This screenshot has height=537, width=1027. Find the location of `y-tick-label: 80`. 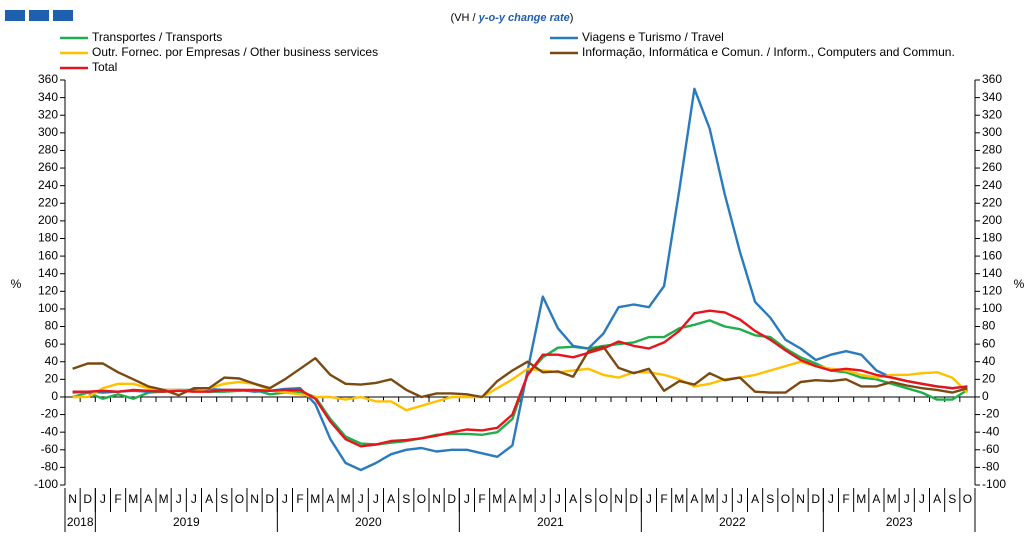

y-tick-label: 80 is located at coordinates (52, 326).